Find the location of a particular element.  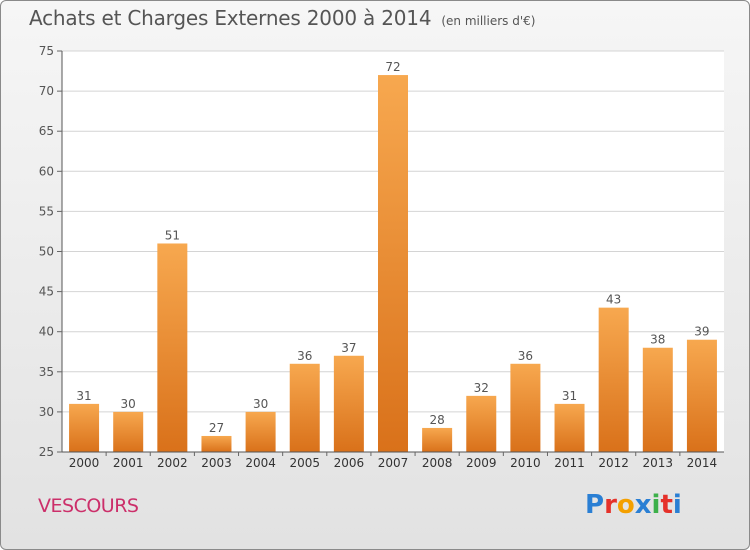

y-tick-labels: 25 30 35 40 45 50 55 60 65 70 75 is located at coordinates (50, 251).